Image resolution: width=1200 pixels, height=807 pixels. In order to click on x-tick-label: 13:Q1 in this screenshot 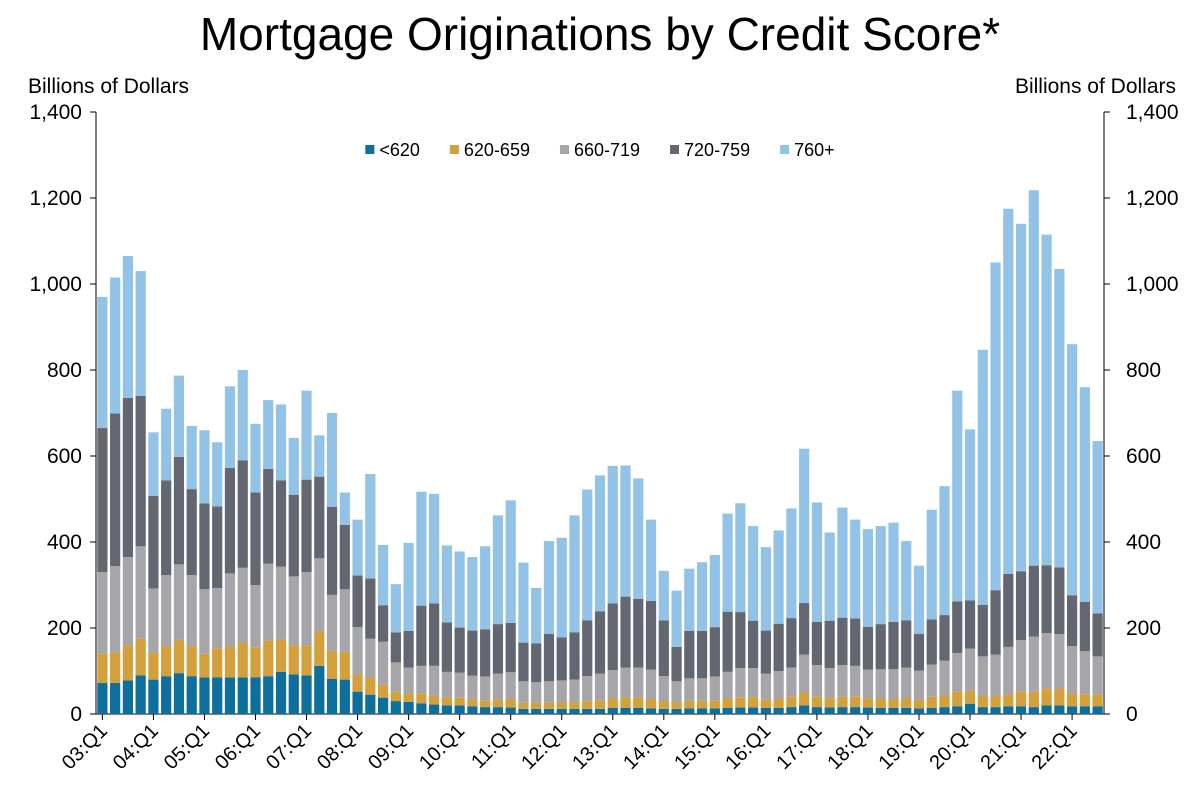, I will do `click(595, 747)`.